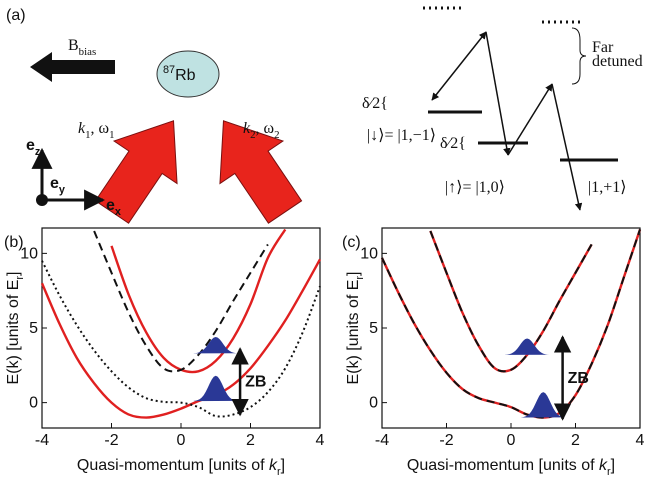  I want to click on panel-label: (b), so click(14, 242).